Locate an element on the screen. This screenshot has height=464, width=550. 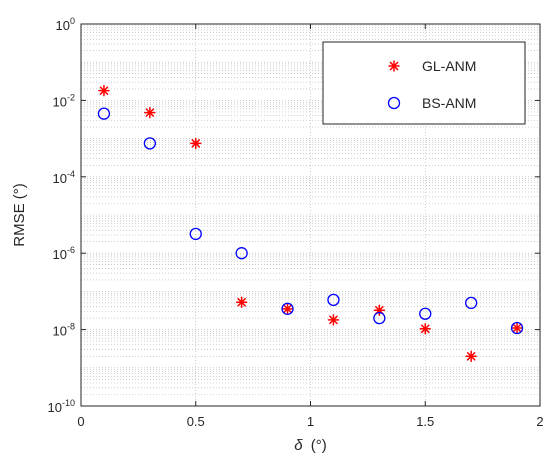
legend: GL-ANM BS-ANM is located at coordinates (424, 83).